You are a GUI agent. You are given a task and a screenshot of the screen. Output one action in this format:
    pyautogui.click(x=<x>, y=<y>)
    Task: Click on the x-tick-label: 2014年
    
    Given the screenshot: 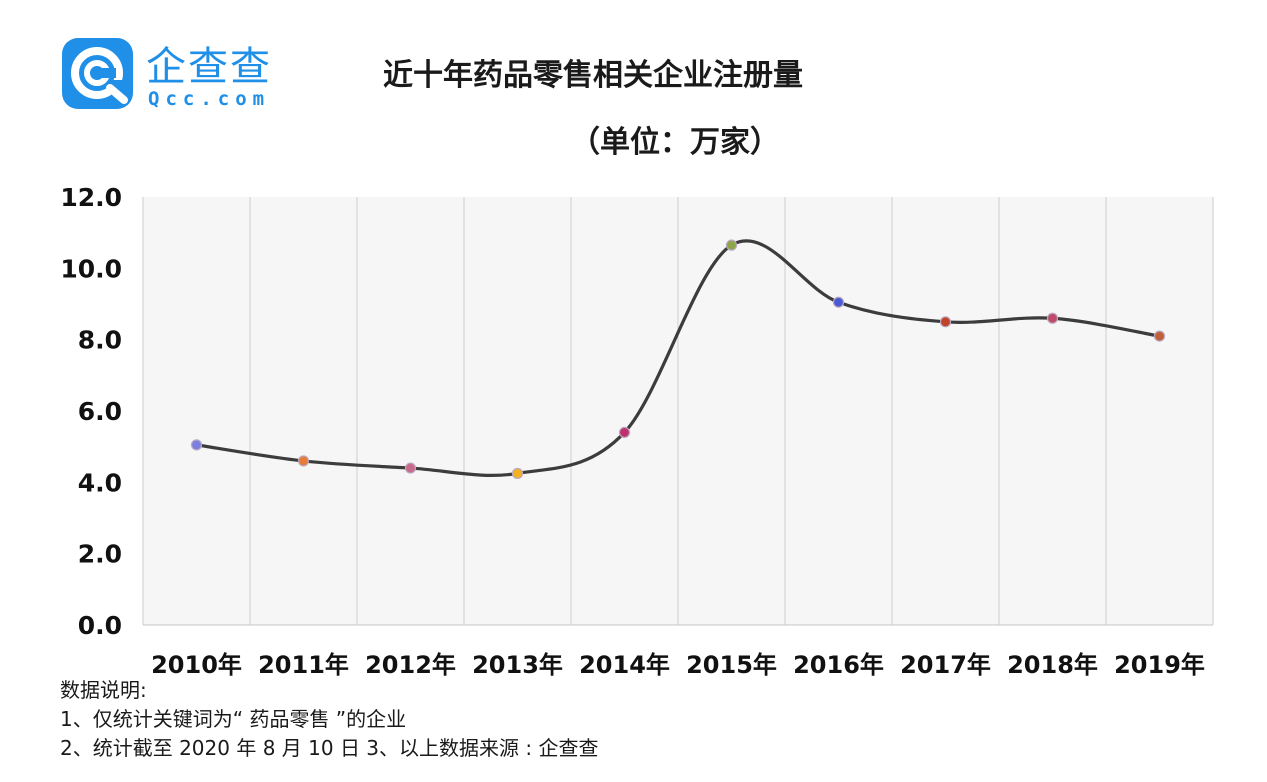 What is the action you would take?
    pyautogui.click(x=624, y=665)
    